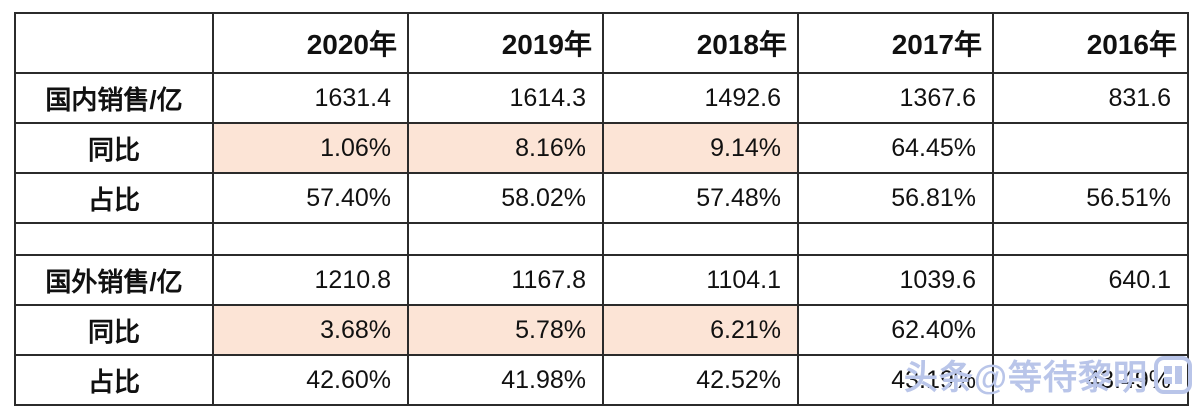 This screenshot has height=406, width=1200. Describe the element at coordinates (700, 98) in the screenshot. I see `cell-r0-c2: 1492.6` at that location.